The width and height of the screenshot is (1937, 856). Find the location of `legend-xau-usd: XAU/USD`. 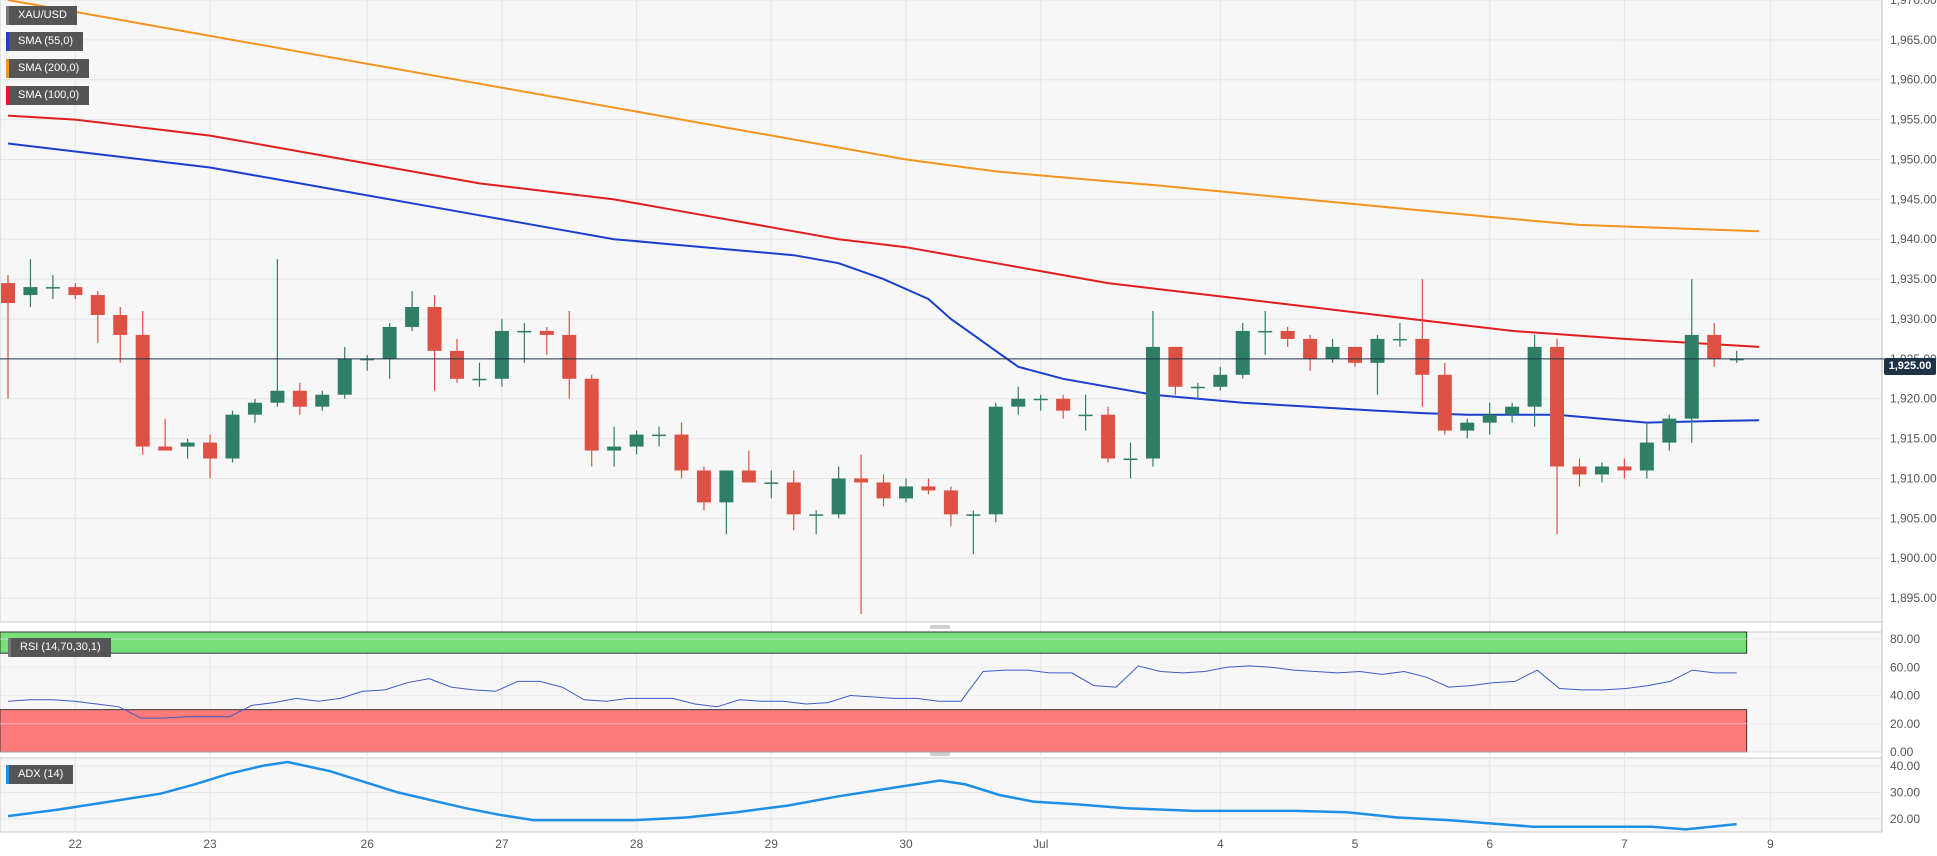

legend-xau-usd: XAU/USD is located at coordinates (41, 15).